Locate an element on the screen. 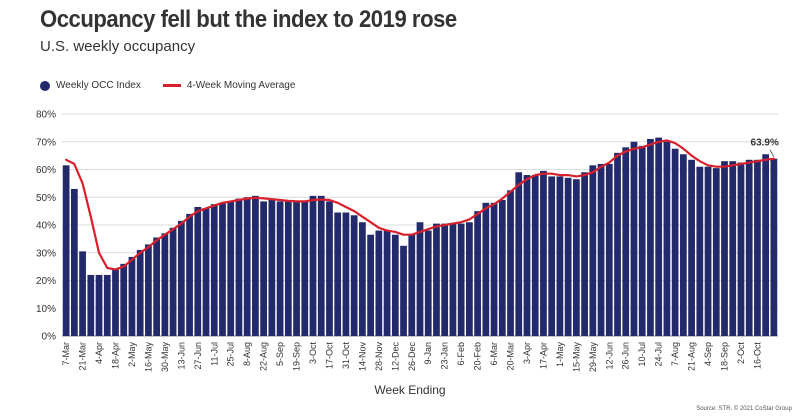 The width and height of the screenshot is (800, 419). x-tick-label: 13-Jun is located at coordinates (181, 356).